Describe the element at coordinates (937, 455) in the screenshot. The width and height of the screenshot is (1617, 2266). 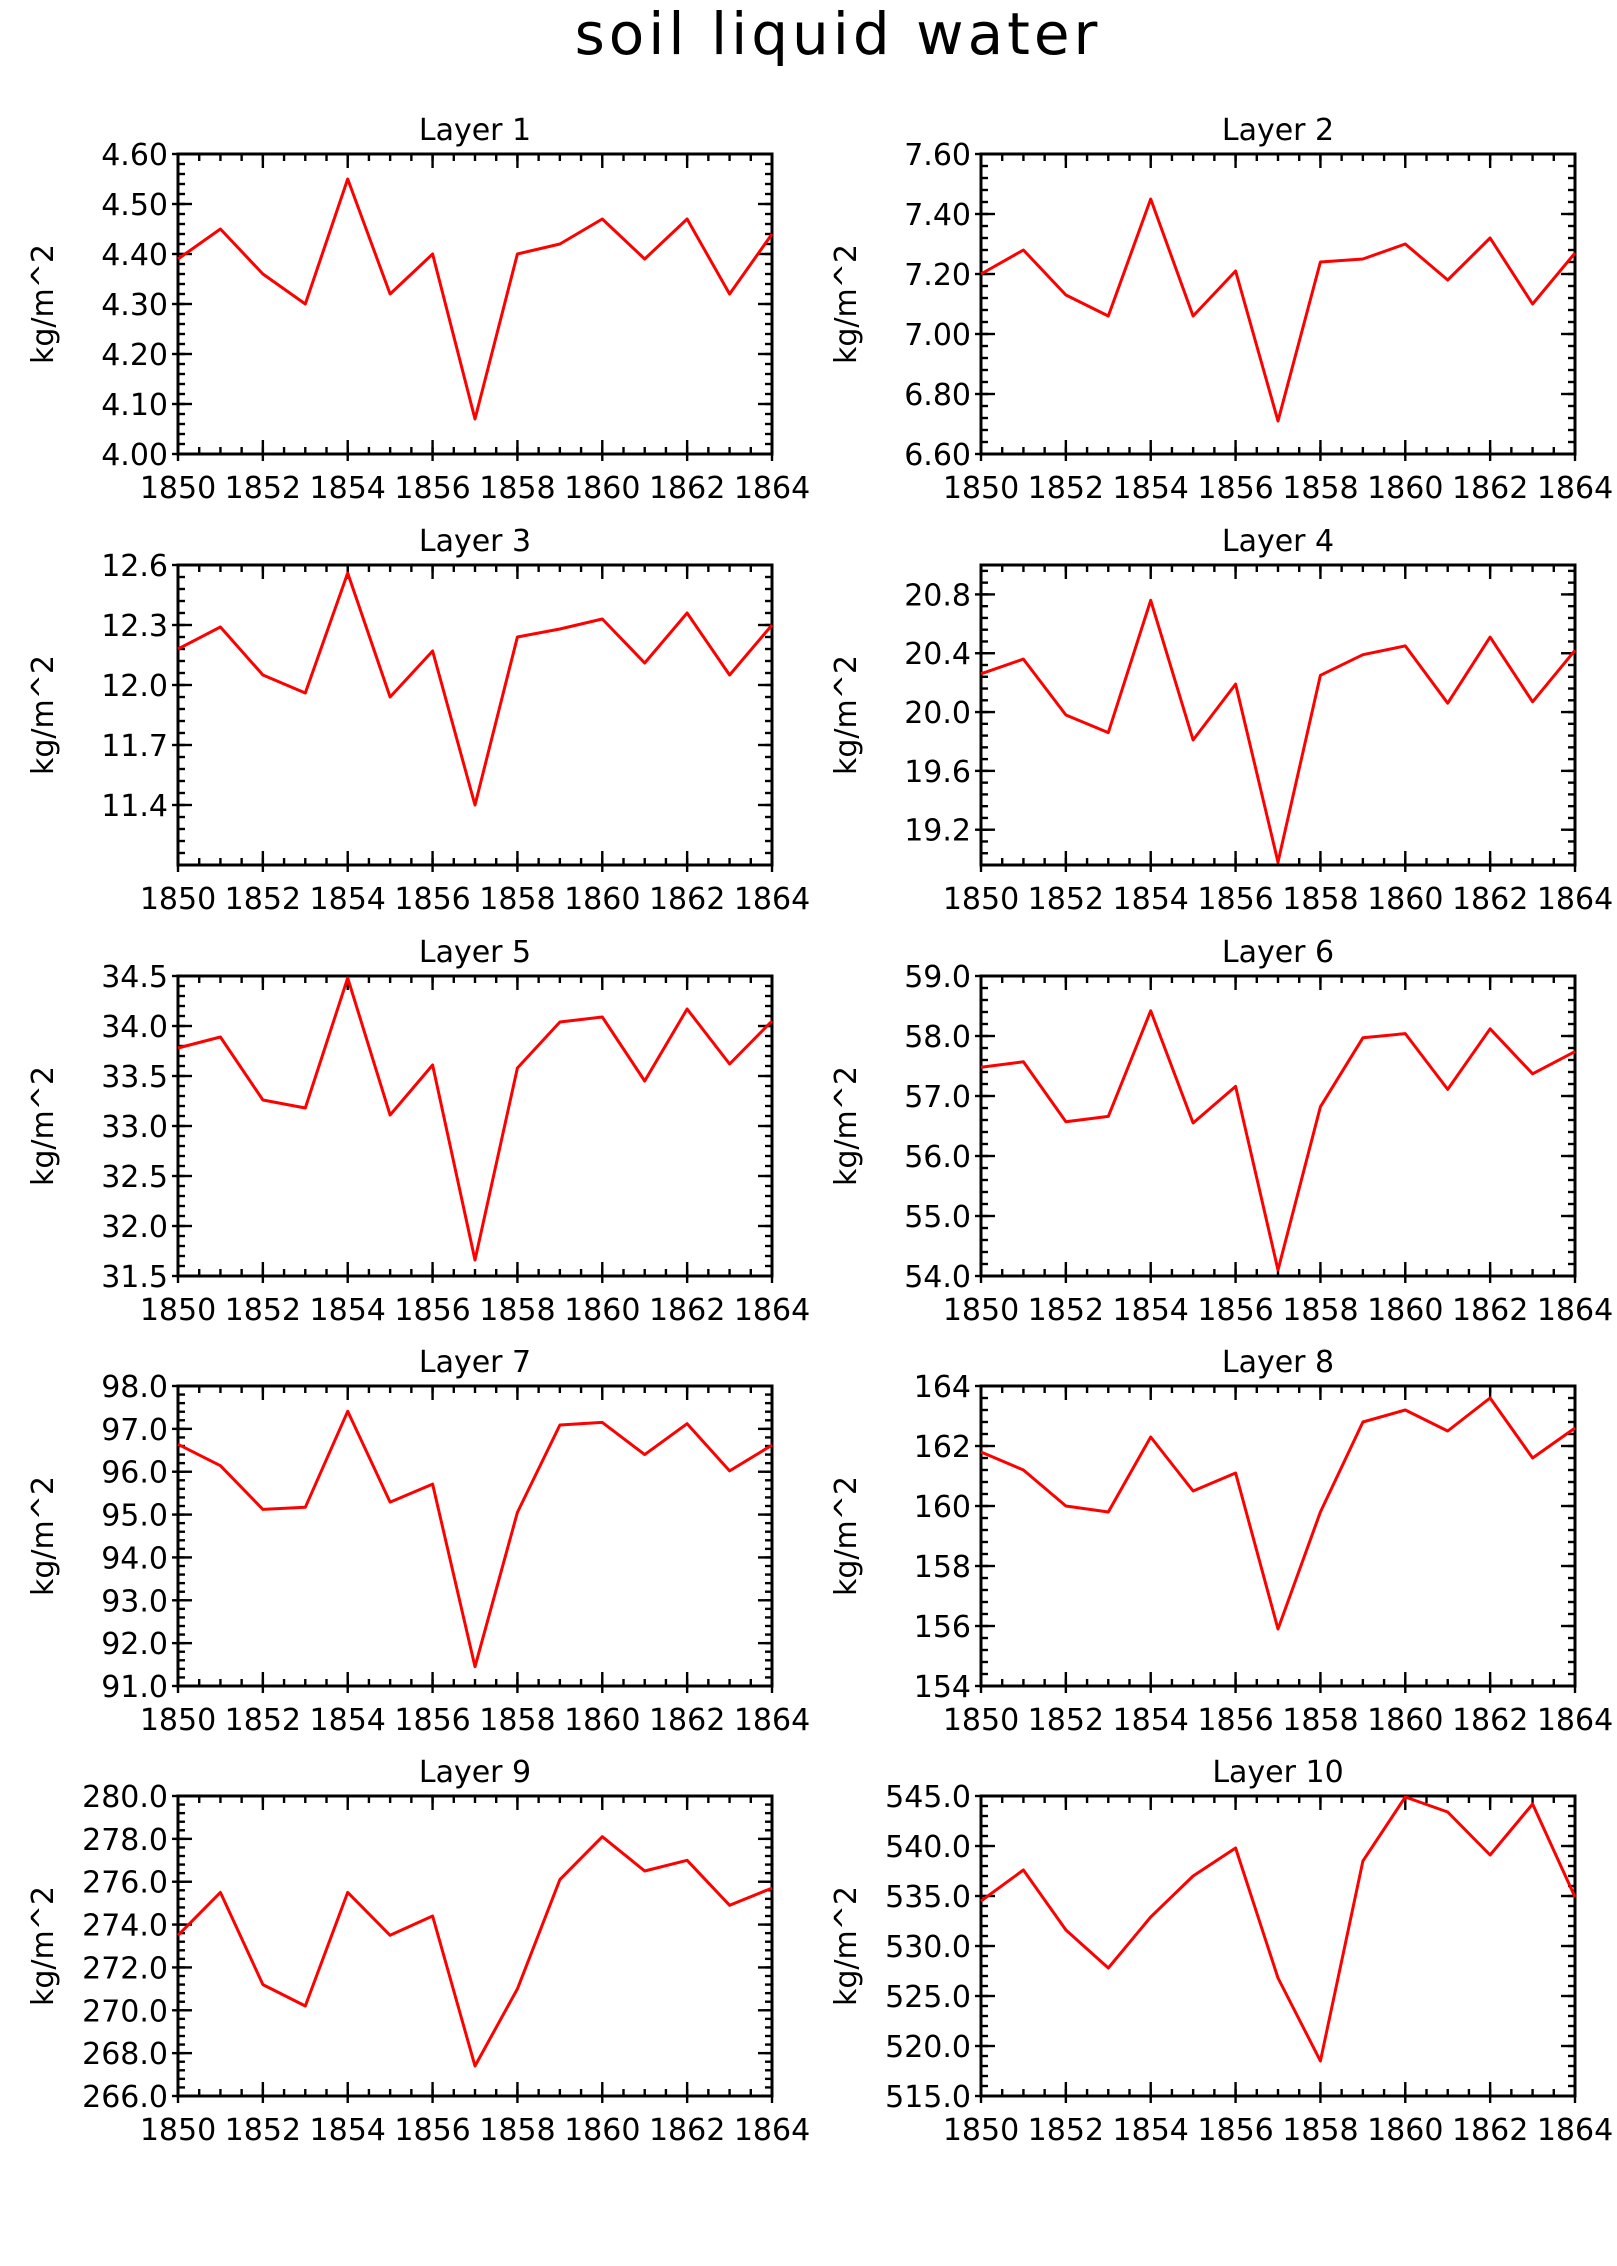
I see `y-tick-label: 6.60` at that location.